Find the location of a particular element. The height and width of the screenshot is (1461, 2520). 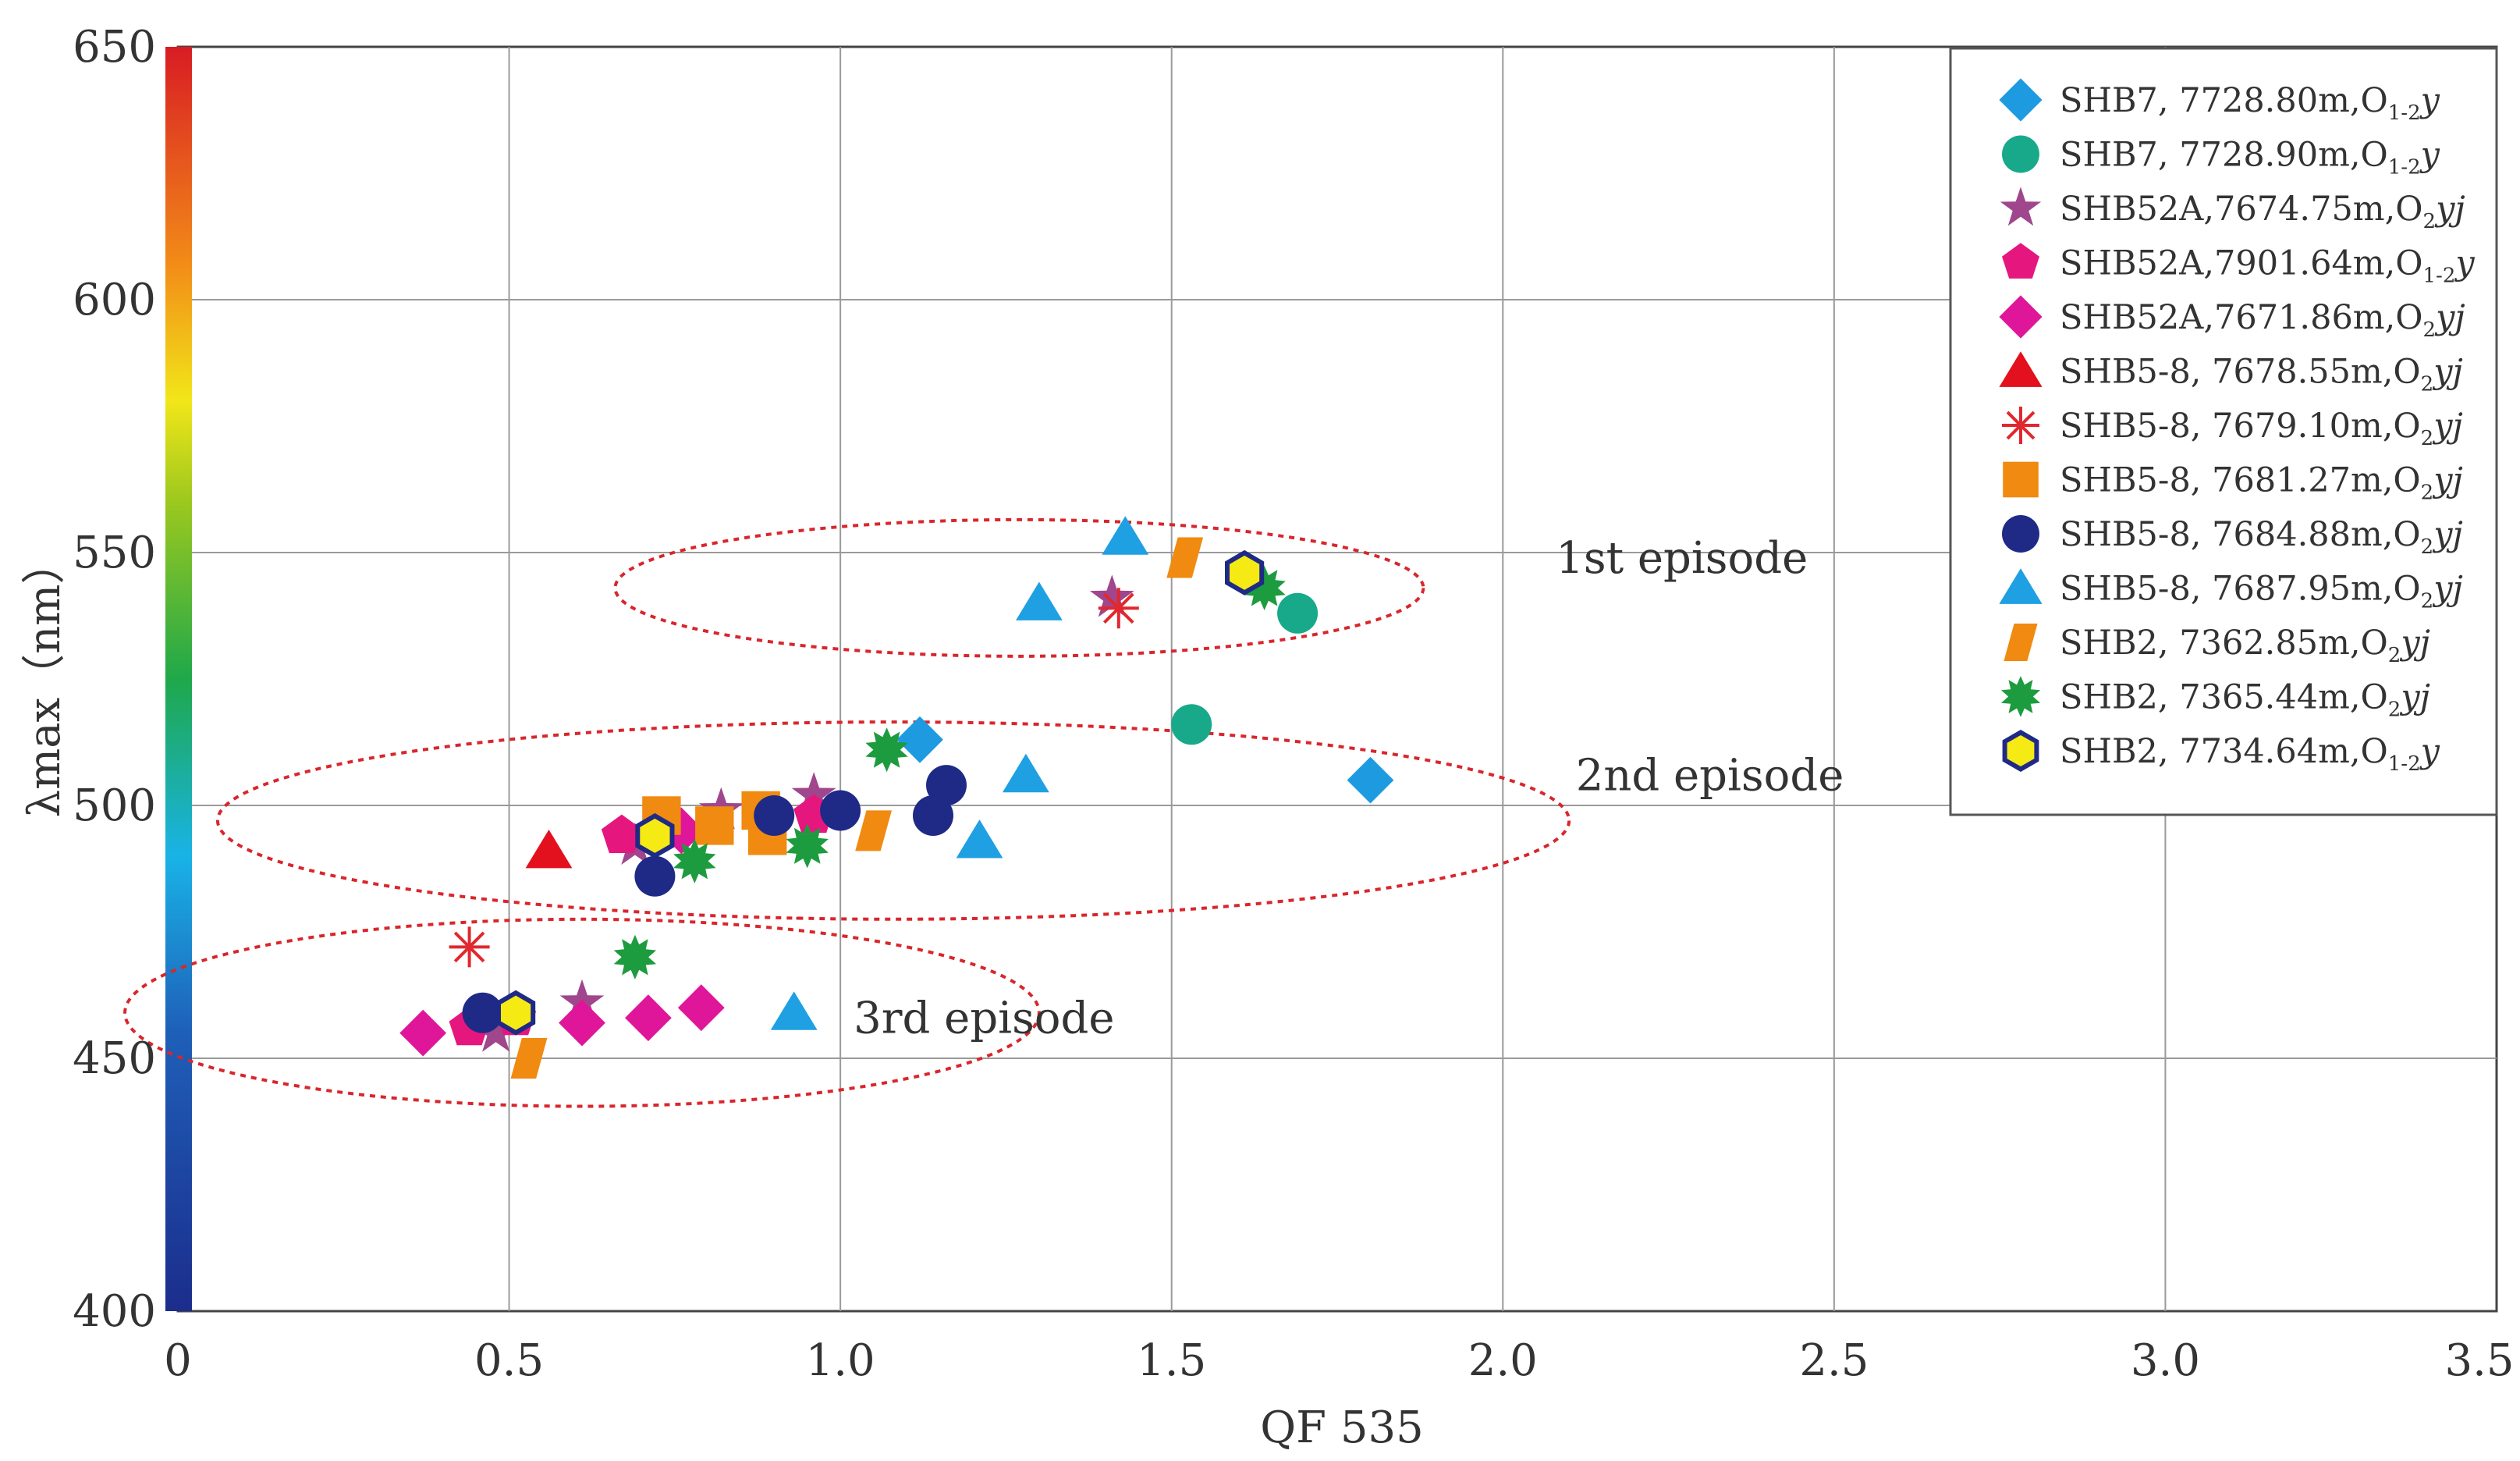

legend-label: SHB2, 7362.85m,O2yj is located at coordinates (2245, 645).